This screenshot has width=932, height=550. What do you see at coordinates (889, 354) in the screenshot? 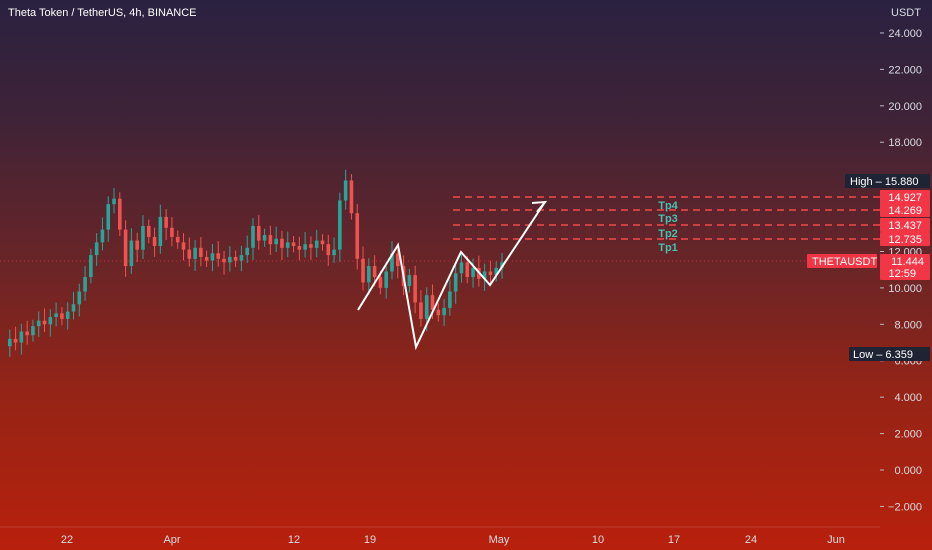
I see `low-tag` at bounding box center [889, 354].